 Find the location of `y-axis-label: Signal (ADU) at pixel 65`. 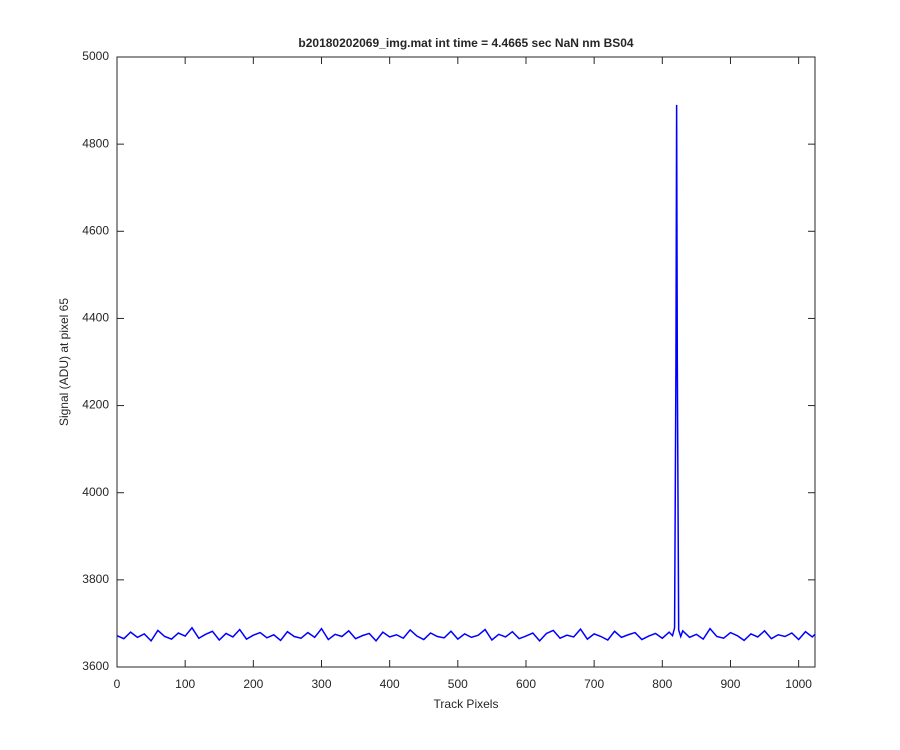

y-axis-label: Signal (ADU) at pixel 65 is located at coordinates (64, 362).